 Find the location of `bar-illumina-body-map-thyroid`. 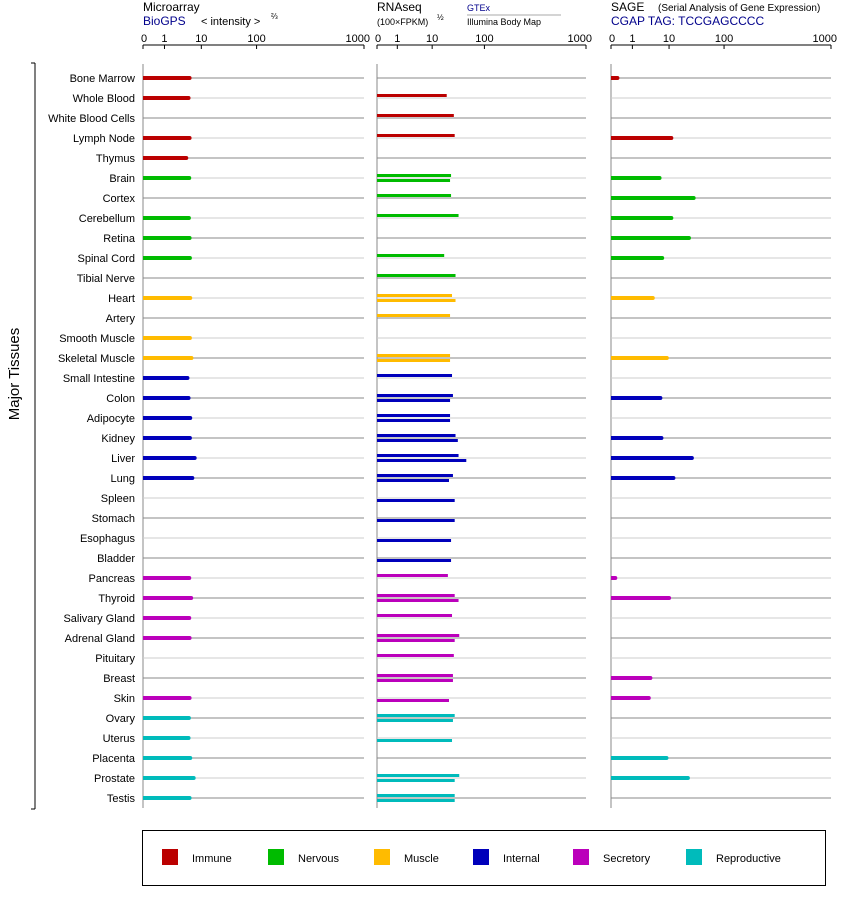

bar-illumina-body-map-thyroid is located at coordinates (418, 600).